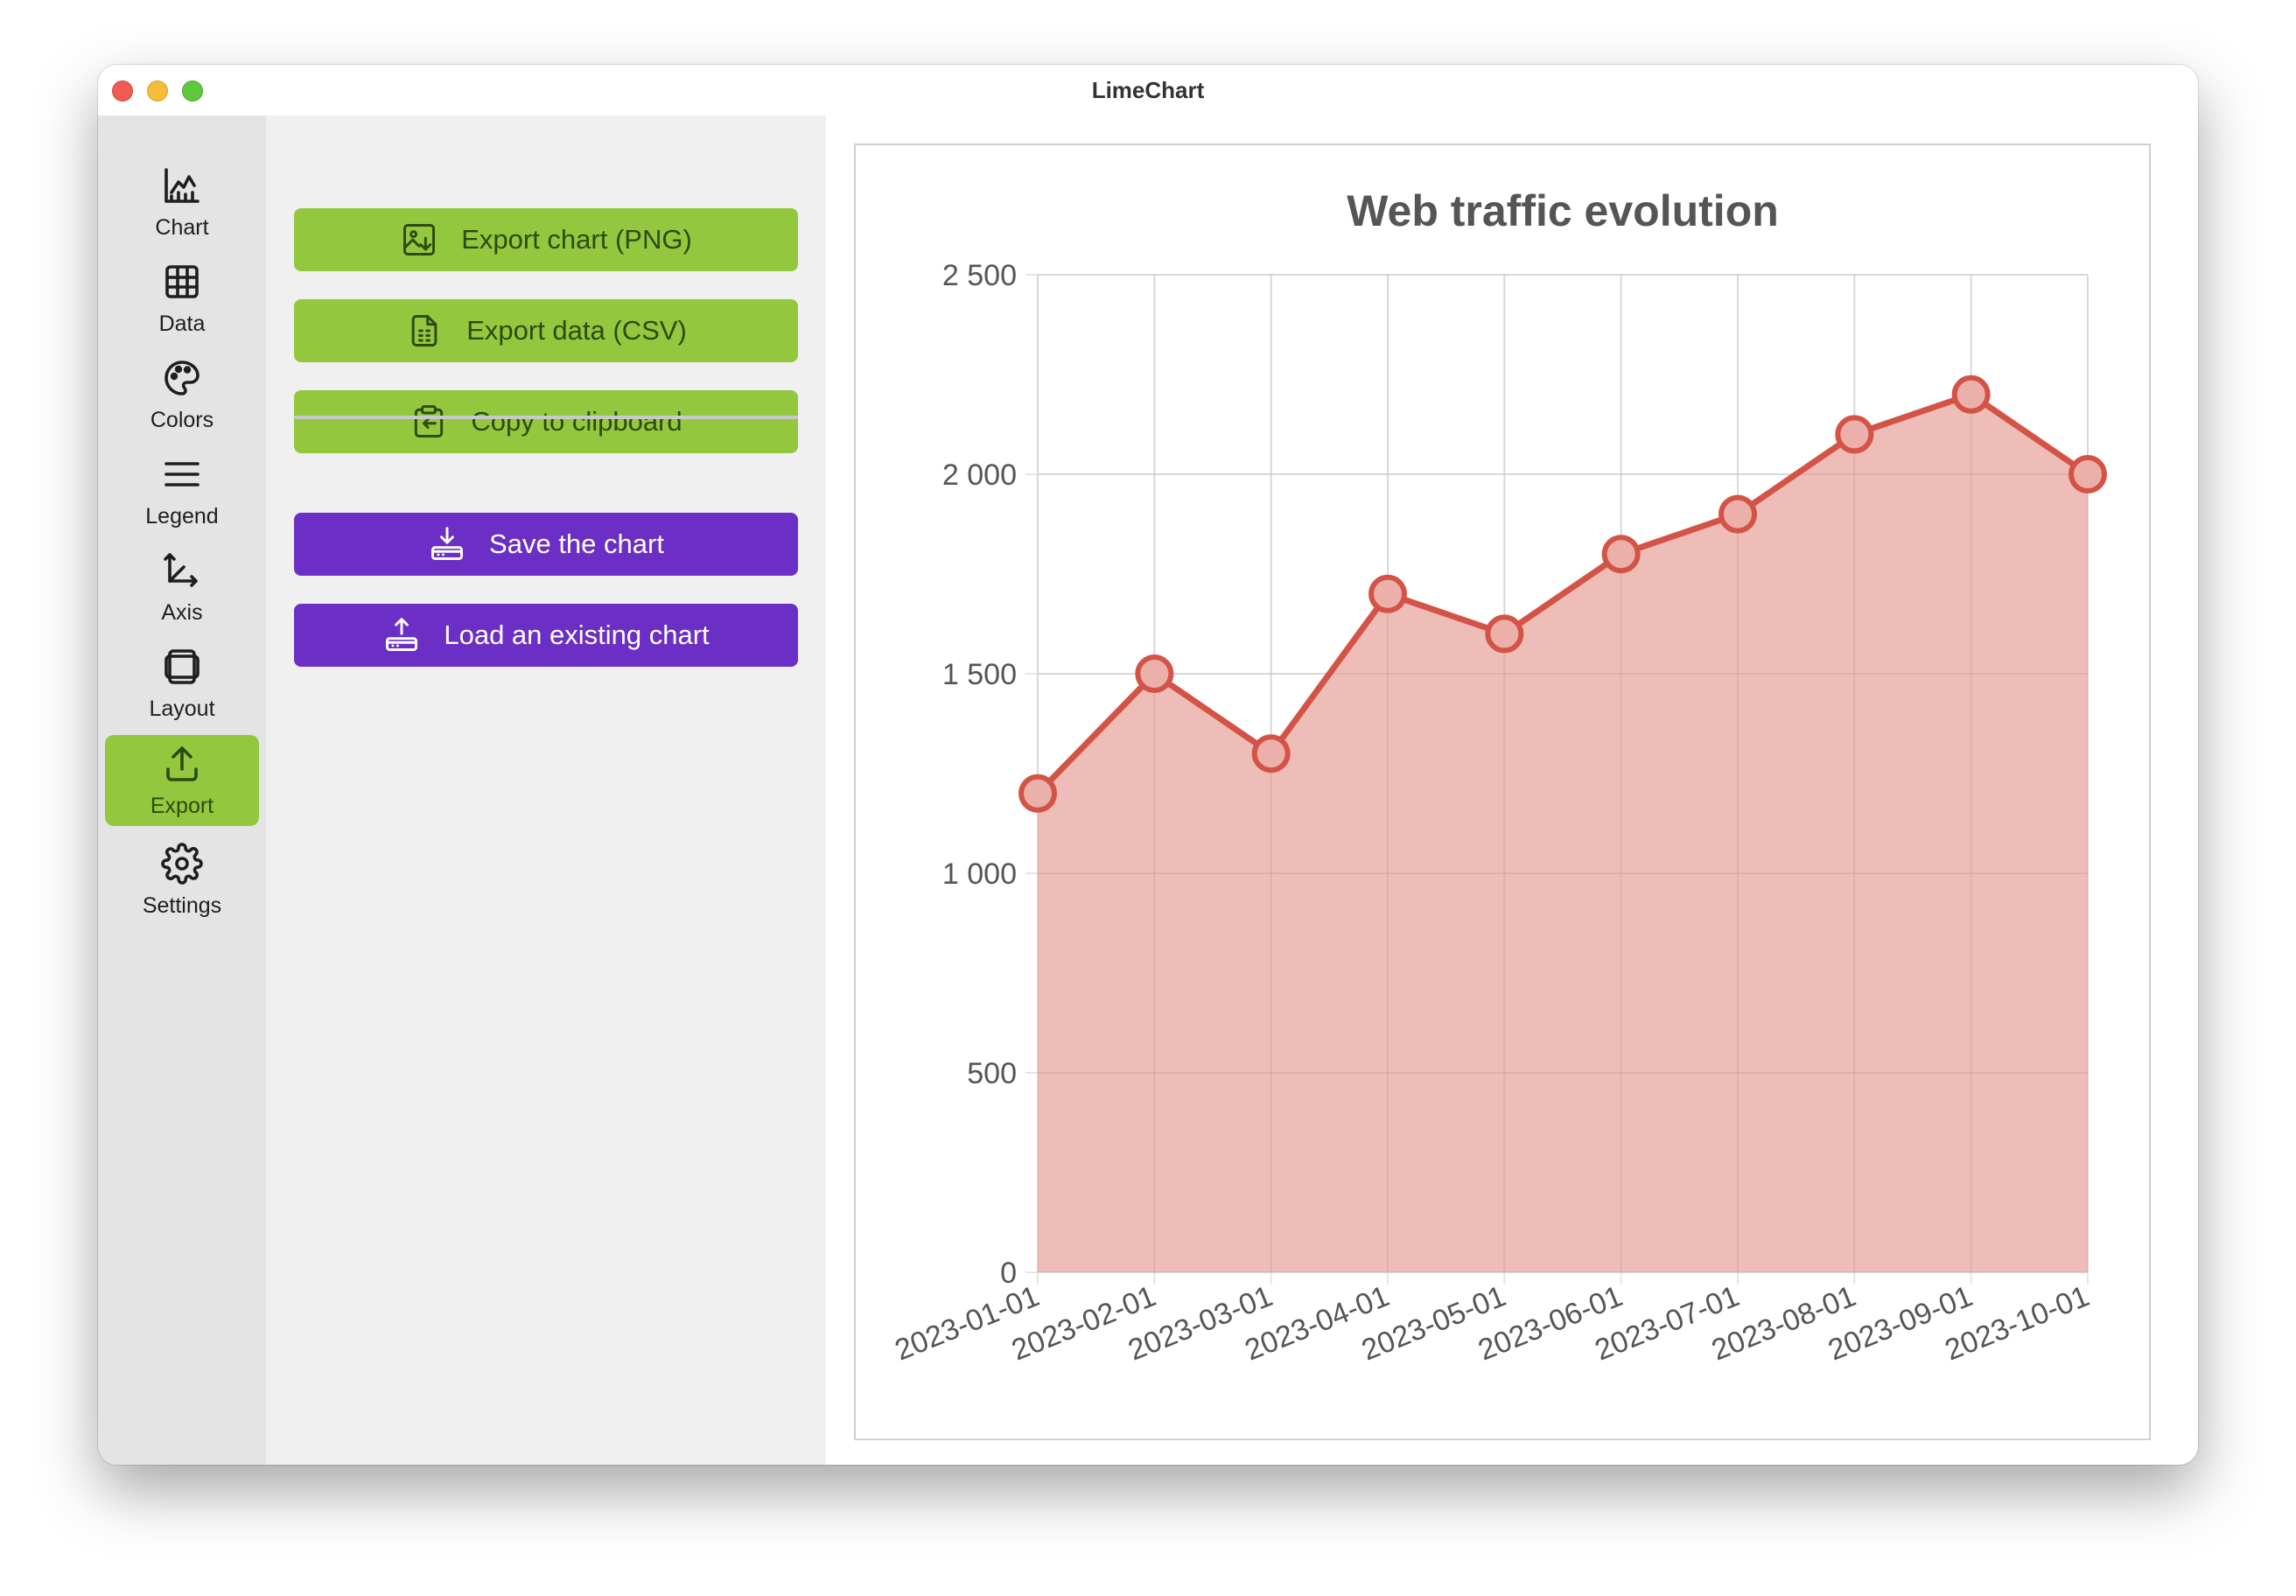 The width and height of the screenshot is (2296, 1596). I want to click on export-csv-button: Export data (CSV), so click(546, 330).